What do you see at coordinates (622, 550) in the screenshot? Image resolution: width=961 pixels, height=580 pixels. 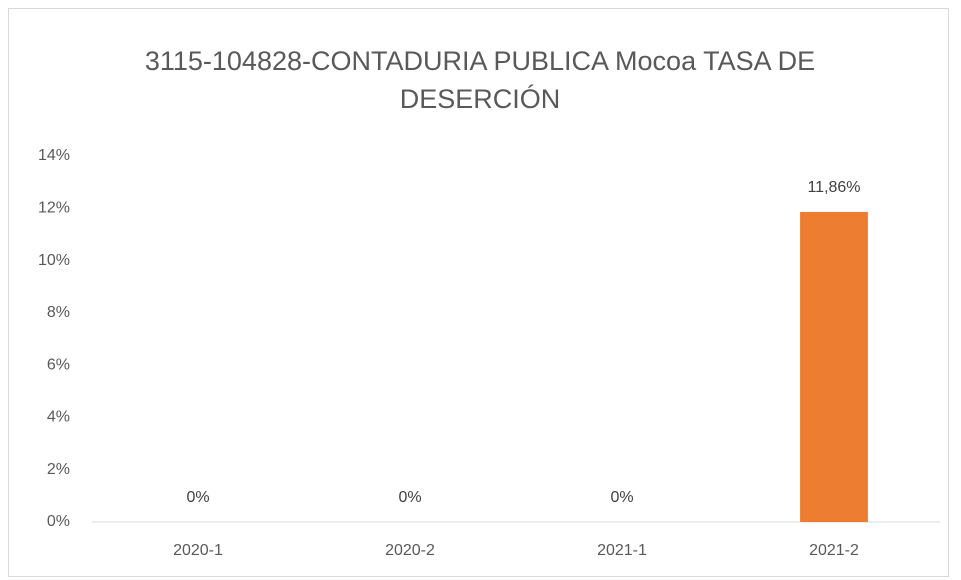 I see `x-tick-label: 2021-1` at bounding box center [622, 550].